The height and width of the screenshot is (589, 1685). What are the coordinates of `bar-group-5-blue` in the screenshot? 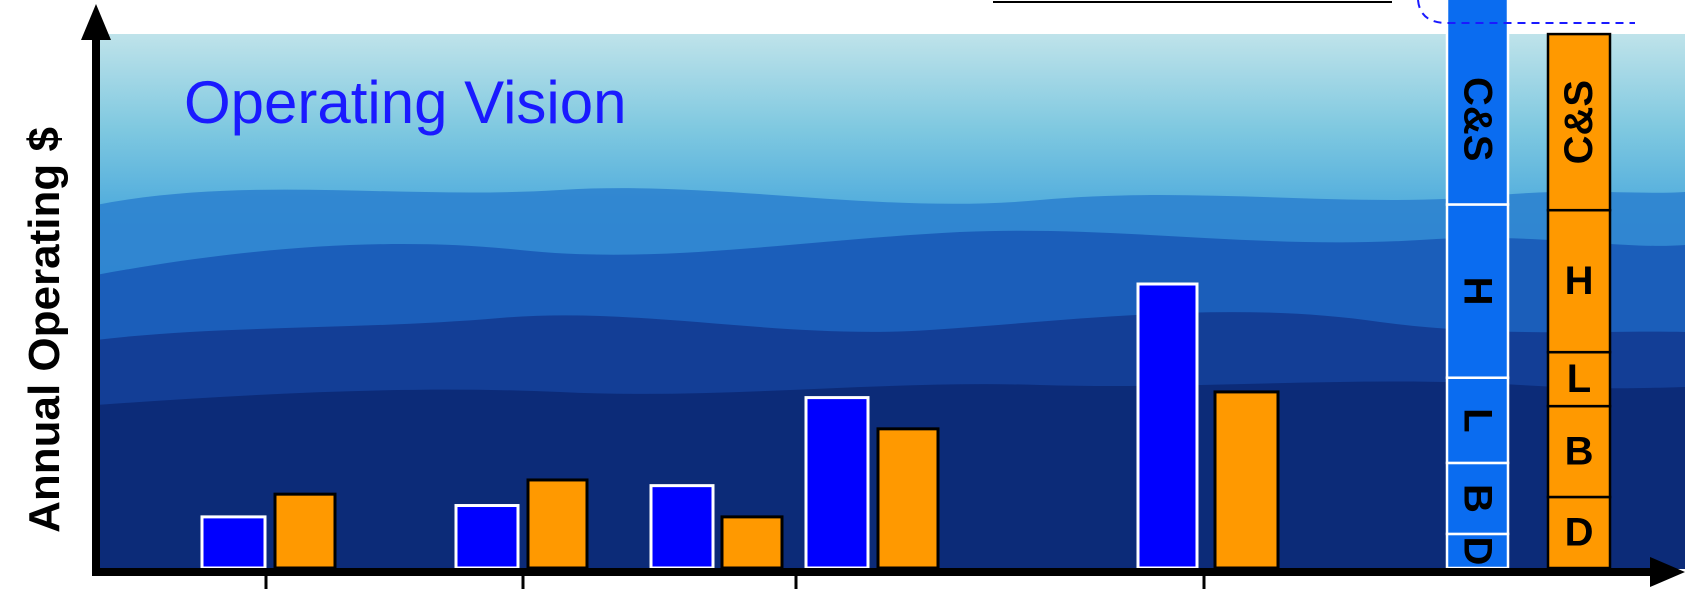 It's located at (1167, 426).